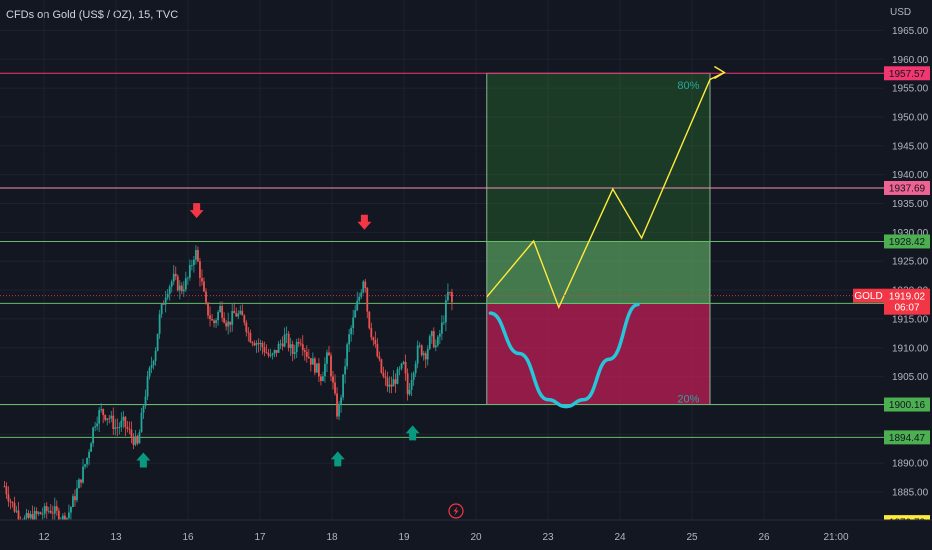 This screenshot has width=932, height=550. I want to click on price-axis-bg, so click(908, 275).